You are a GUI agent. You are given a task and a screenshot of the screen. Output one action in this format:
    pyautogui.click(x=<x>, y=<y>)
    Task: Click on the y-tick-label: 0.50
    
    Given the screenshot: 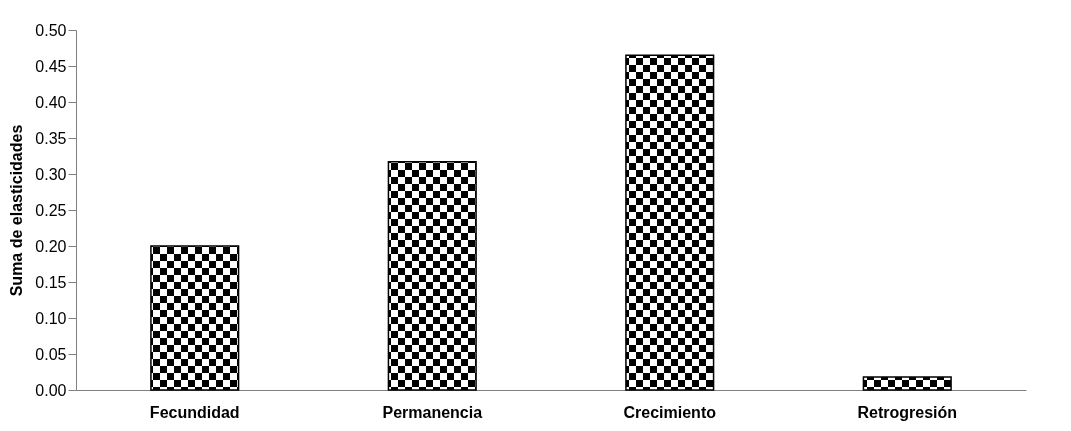 What is the action you would take?
    pyautogui.click(x=51, y=30)
    